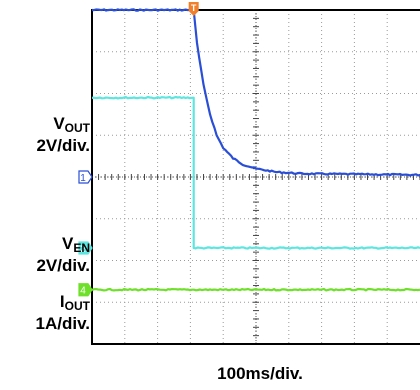  I want to click on channel-marker-4: 4, so click(85, 290).